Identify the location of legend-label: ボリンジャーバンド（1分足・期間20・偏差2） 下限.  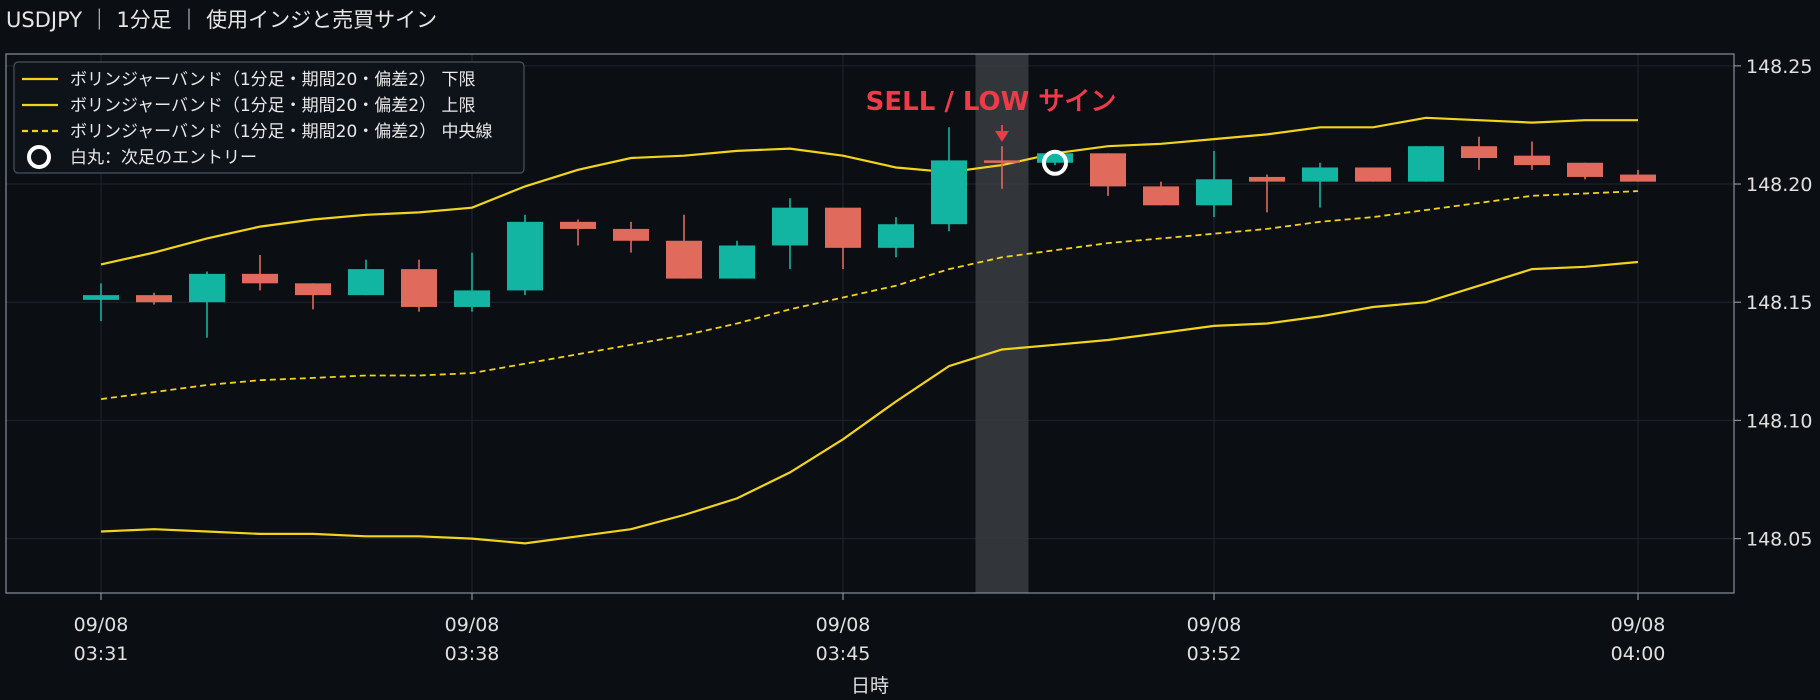
(273, 80).